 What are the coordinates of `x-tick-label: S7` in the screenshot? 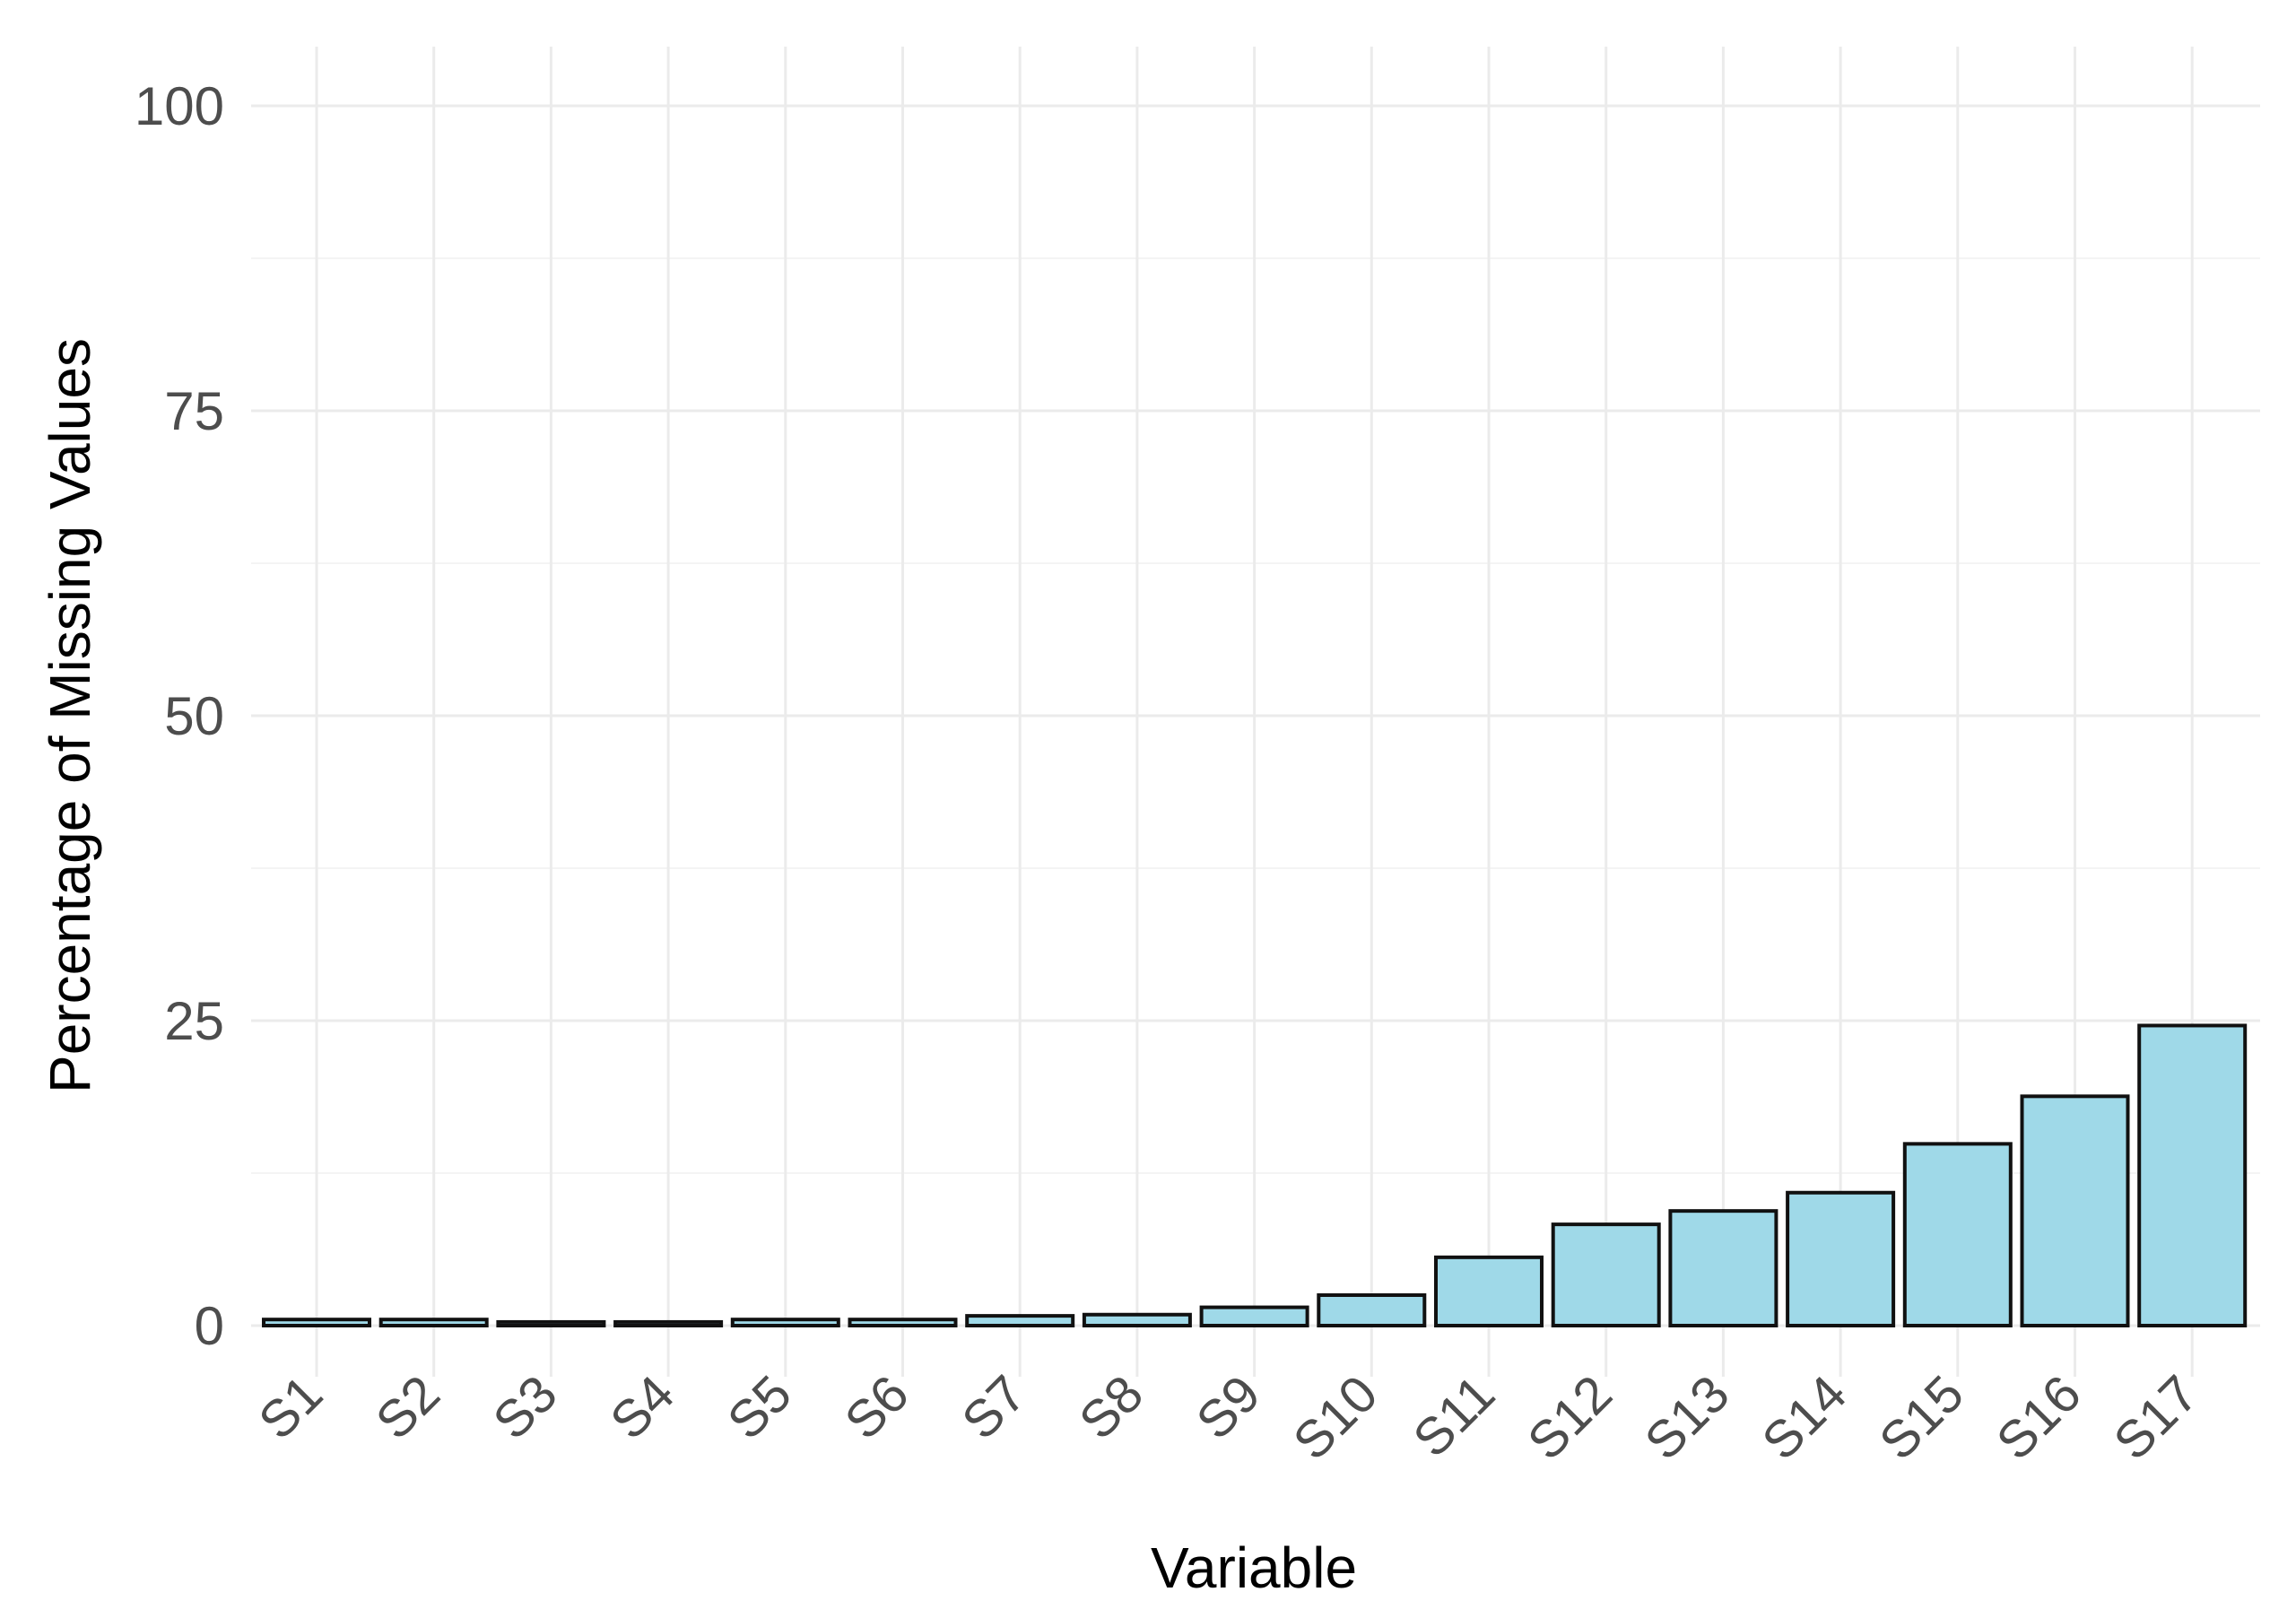 It's located at (994, 1407).